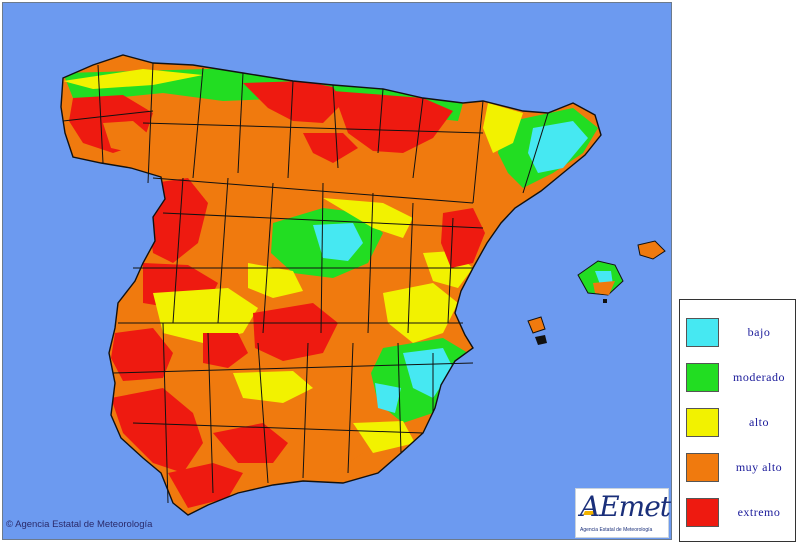 Image resolution: width=800 pixels, height=546 pixels. I want to click on logo-subtext: Agencia Estatal de Meteorología, so click(616, 530).